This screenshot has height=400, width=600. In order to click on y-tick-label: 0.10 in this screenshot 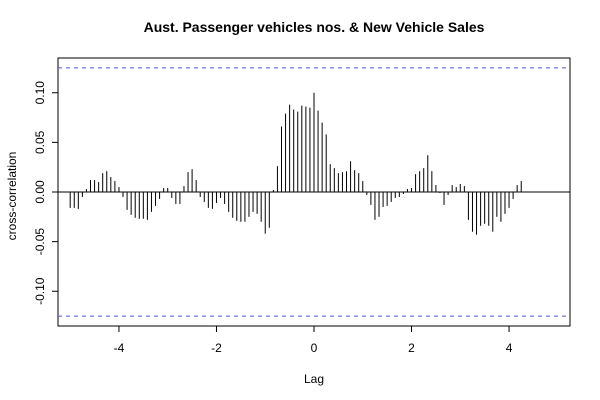, I will do `click(40, 93)`.